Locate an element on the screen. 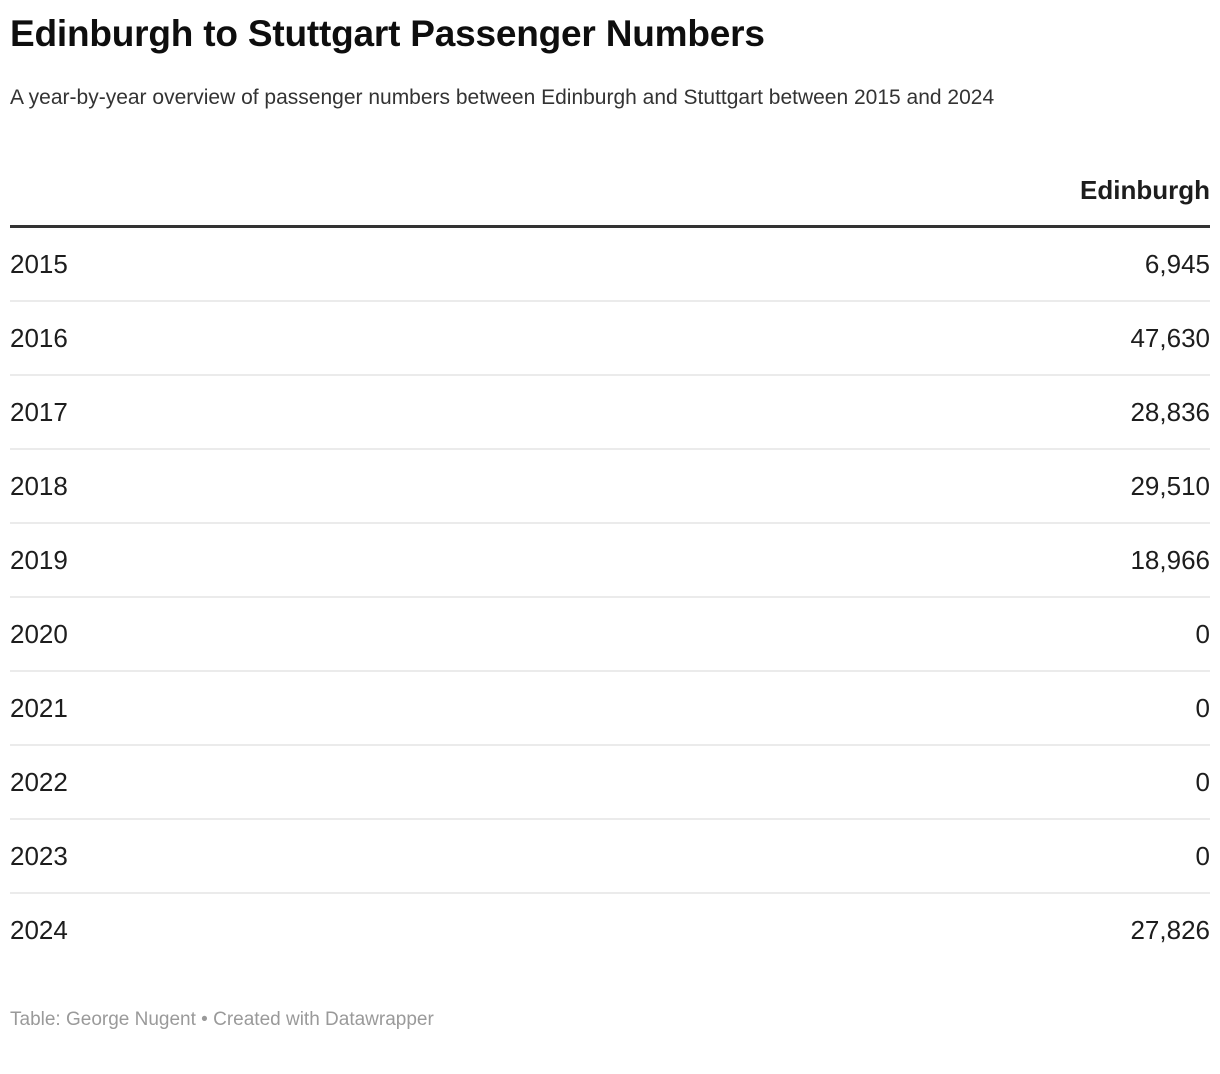 This screenshot has width=1220, height=1074. value-cell: 18,966 is located at coordinates (794, 560).